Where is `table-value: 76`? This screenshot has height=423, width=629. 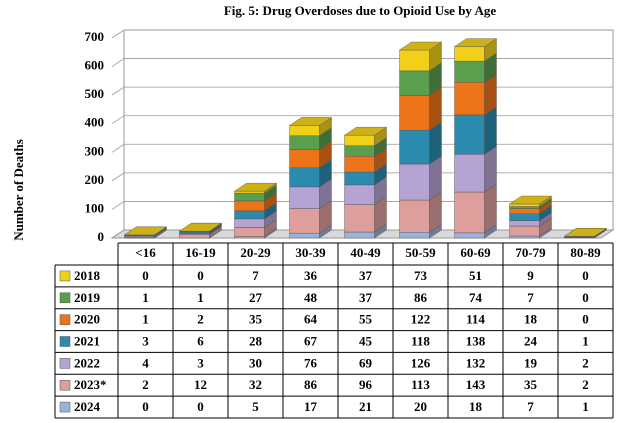 table-value: 76 is located at coordinates (311, 362).